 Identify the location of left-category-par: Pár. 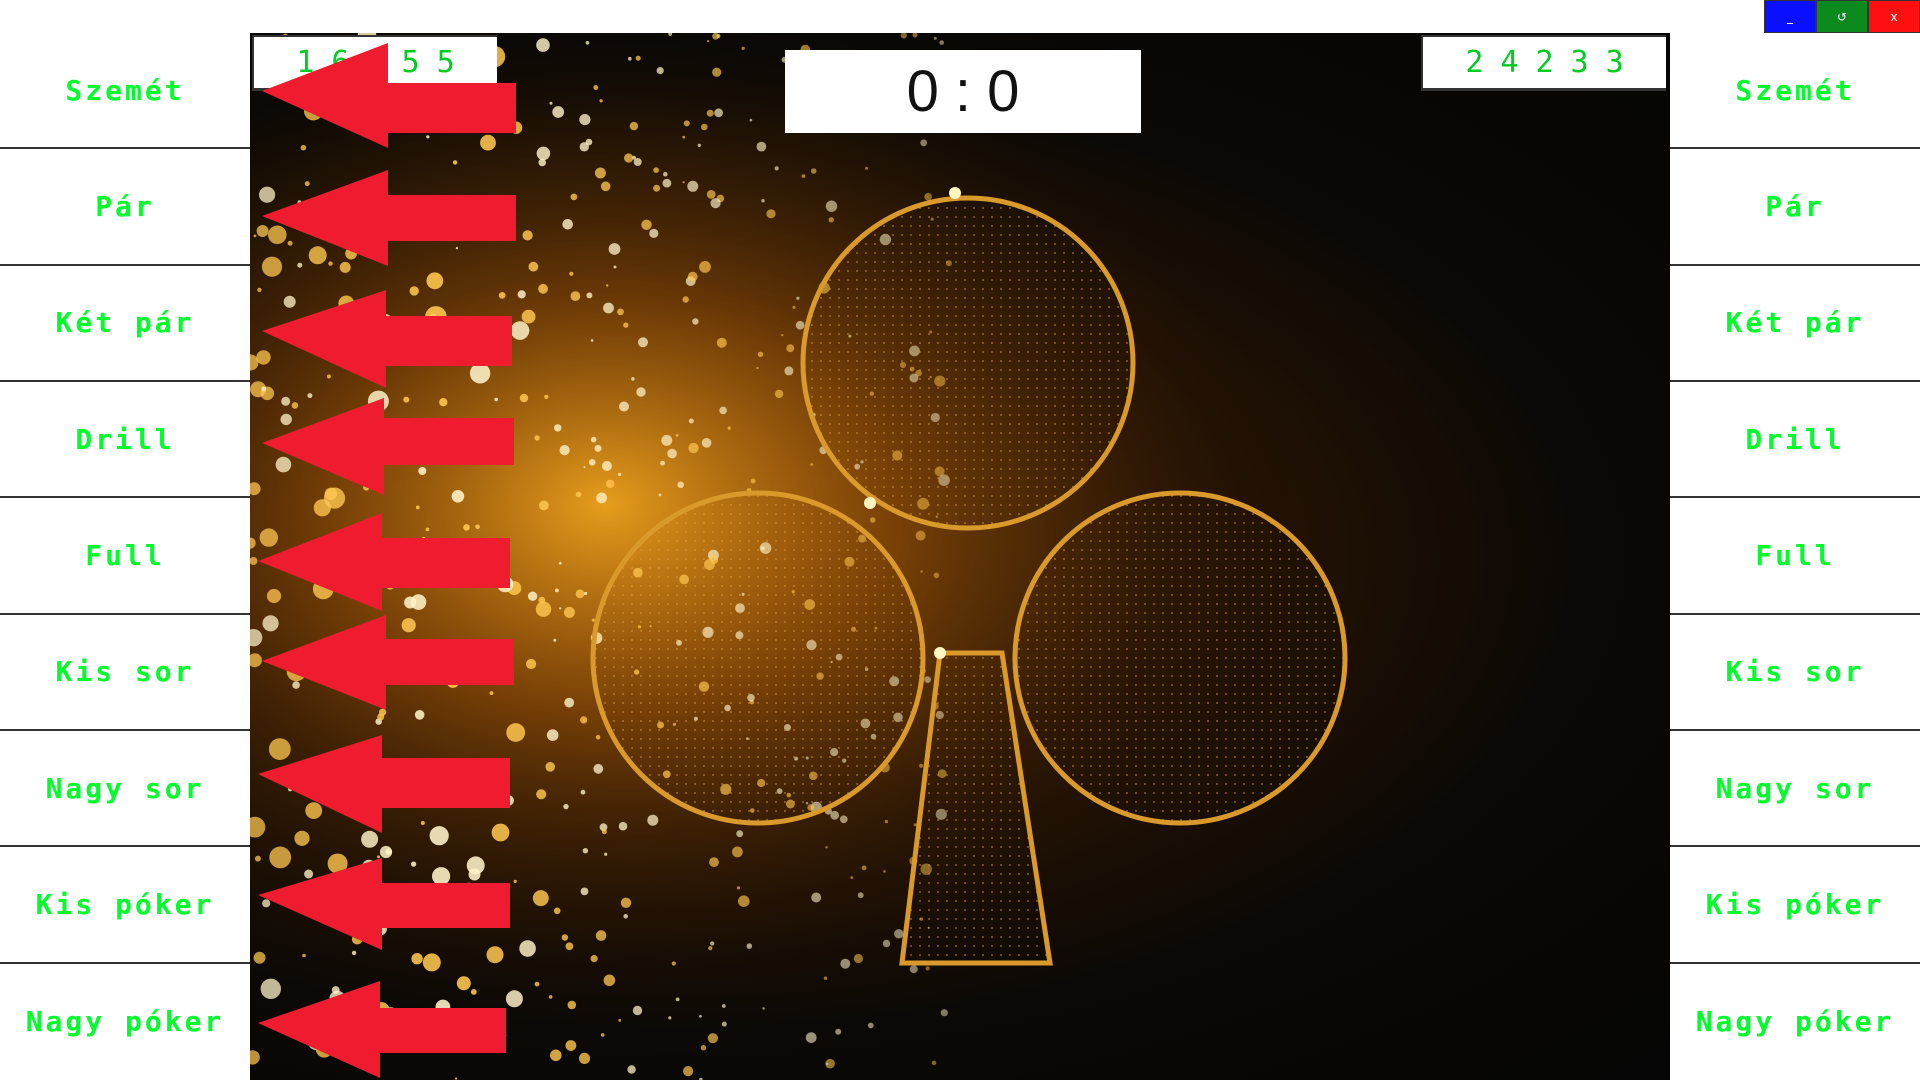
(125, 207).